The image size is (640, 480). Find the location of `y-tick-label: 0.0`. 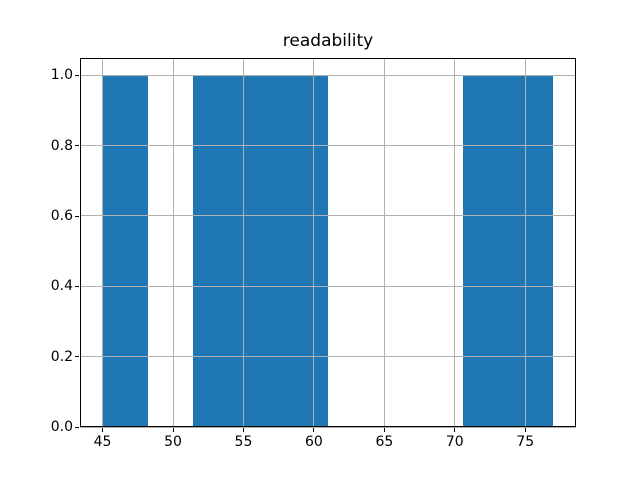

y-tick-label: 0.0 is located at coordinates (61, 427).